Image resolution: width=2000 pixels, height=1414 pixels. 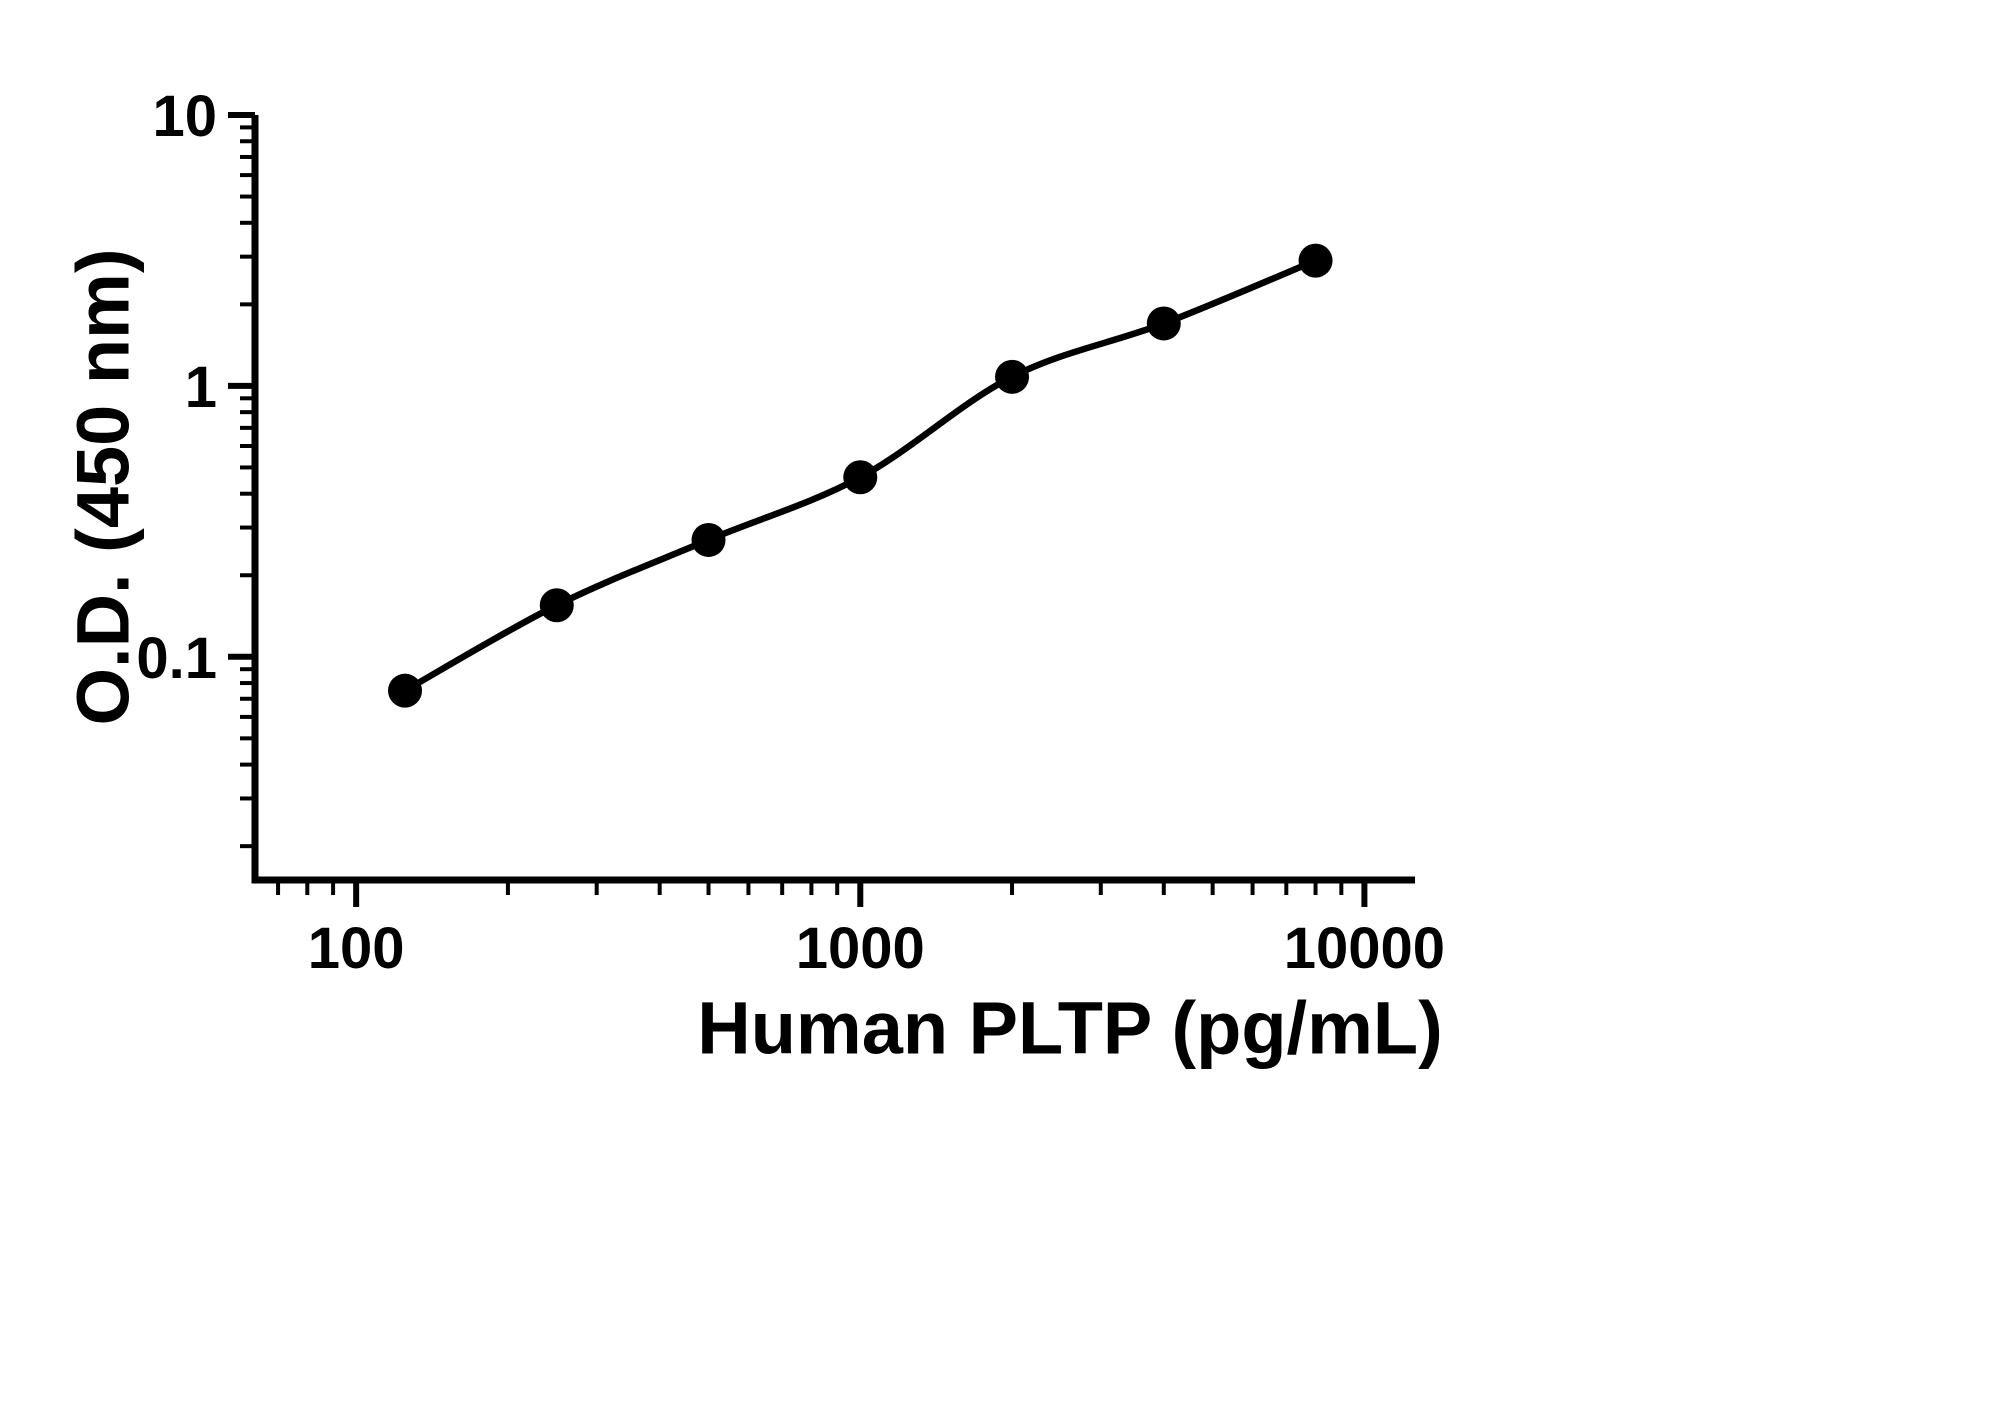 What do you see at coordinates (201, 387) in the screenshot?
I see `y-tick-label: 1` at bounding box center [201, 387].